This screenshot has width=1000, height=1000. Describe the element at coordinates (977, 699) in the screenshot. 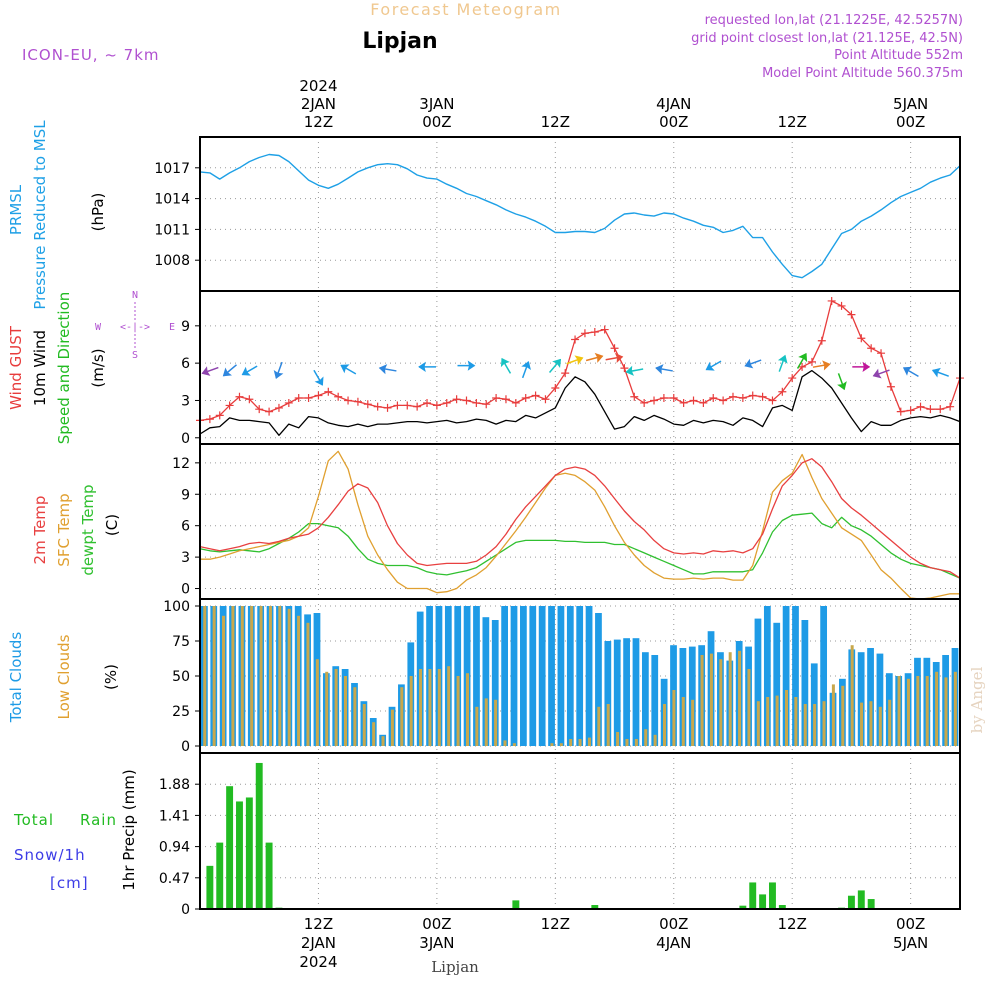

I see `credit: by Angel` at that location.